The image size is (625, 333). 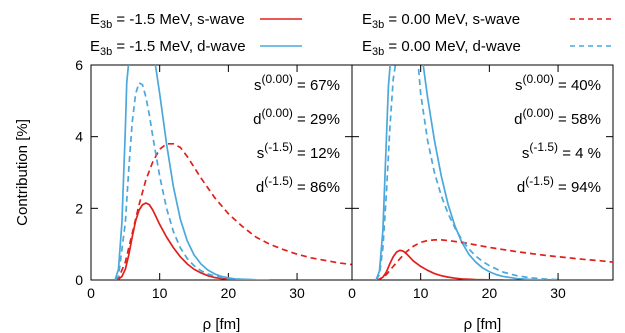 I want to click on right-x-axis-label: ρ [fm], so click(x=483, y=324).